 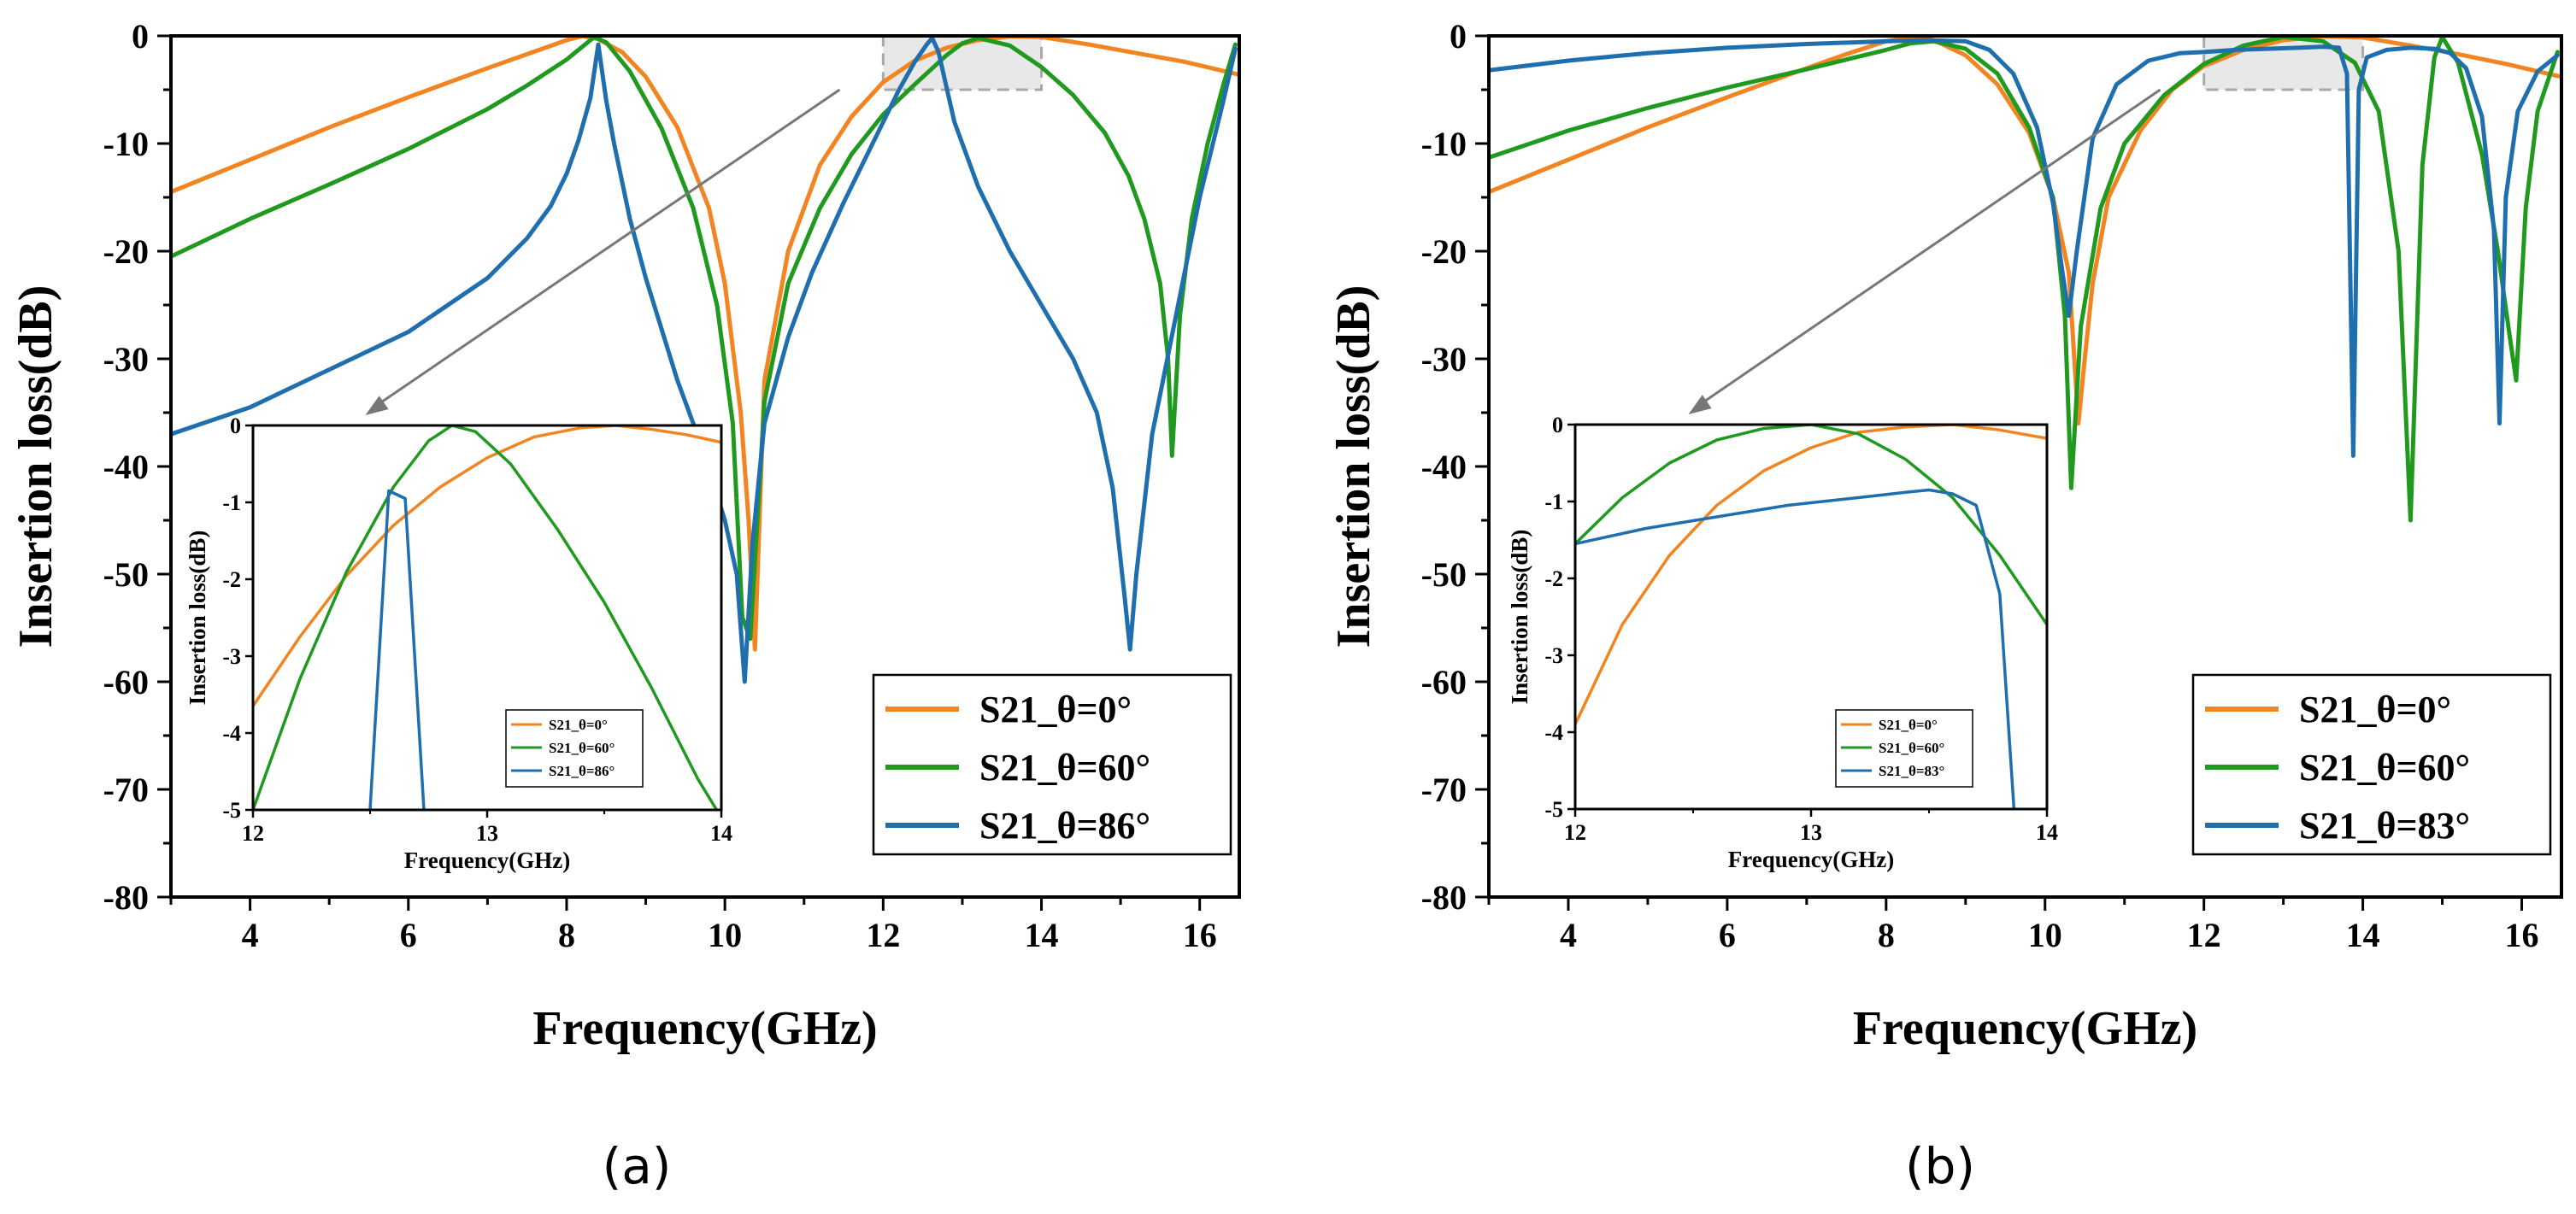 I want to click on panel-a-label: (a), so click(x=637, y=1166).